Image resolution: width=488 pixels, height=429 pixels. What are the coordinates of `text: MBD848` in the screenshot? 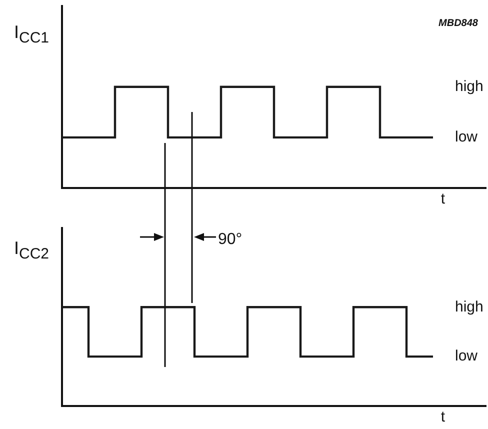 It's located at (458, 23).